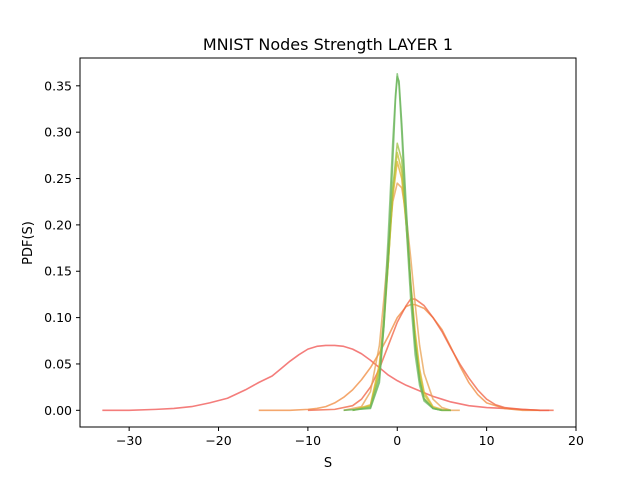 The height and width of the screenshot is (480, 640). I want to click on y-tick-label: 0.25, so click(58, 178).